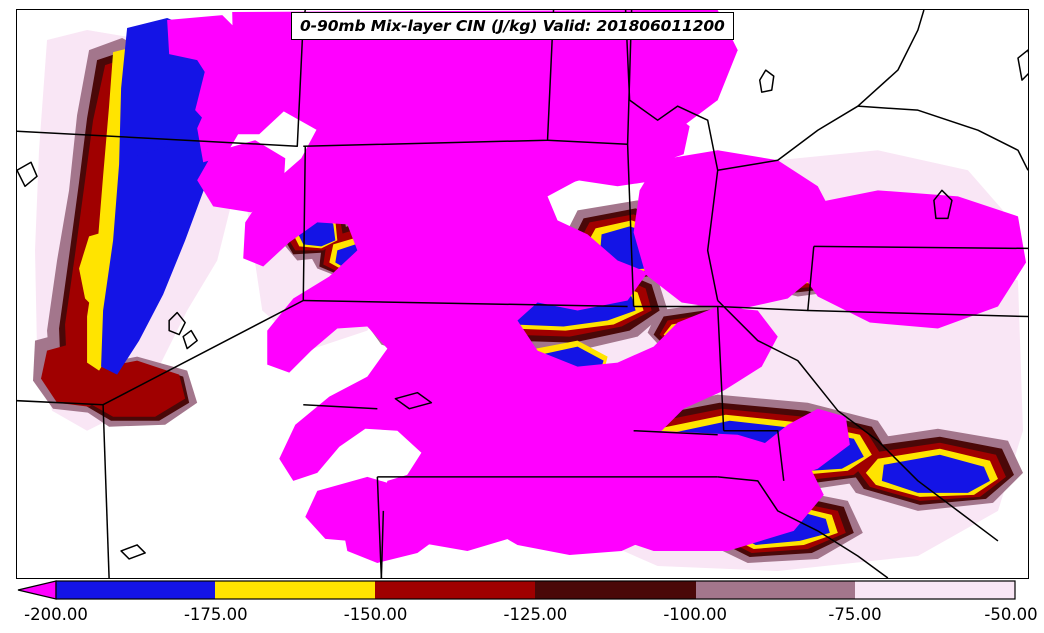  I want to click on colorbar-tick-label: -175.00, so click(216, 614).